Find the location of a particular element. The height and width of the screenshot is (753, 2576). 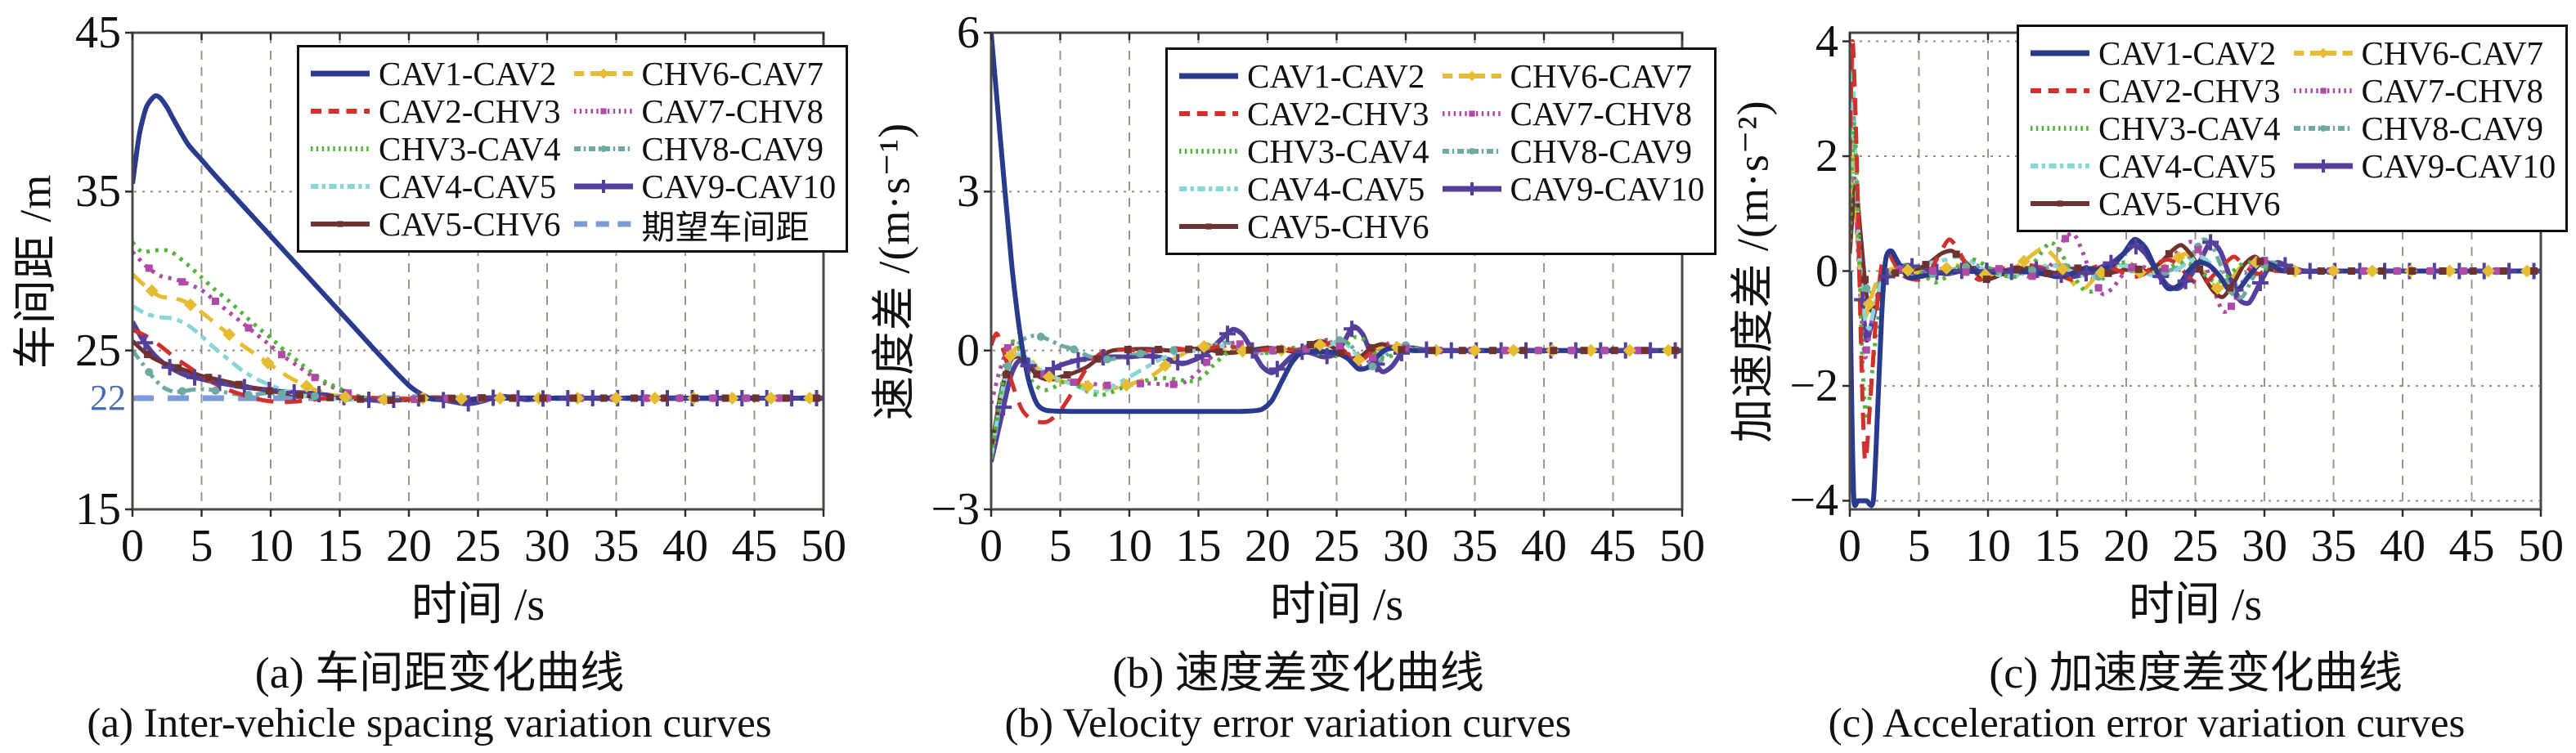

legend-item-CAV4-CAV5: CAV4-CAV5 is located at coordinates (435, 186).